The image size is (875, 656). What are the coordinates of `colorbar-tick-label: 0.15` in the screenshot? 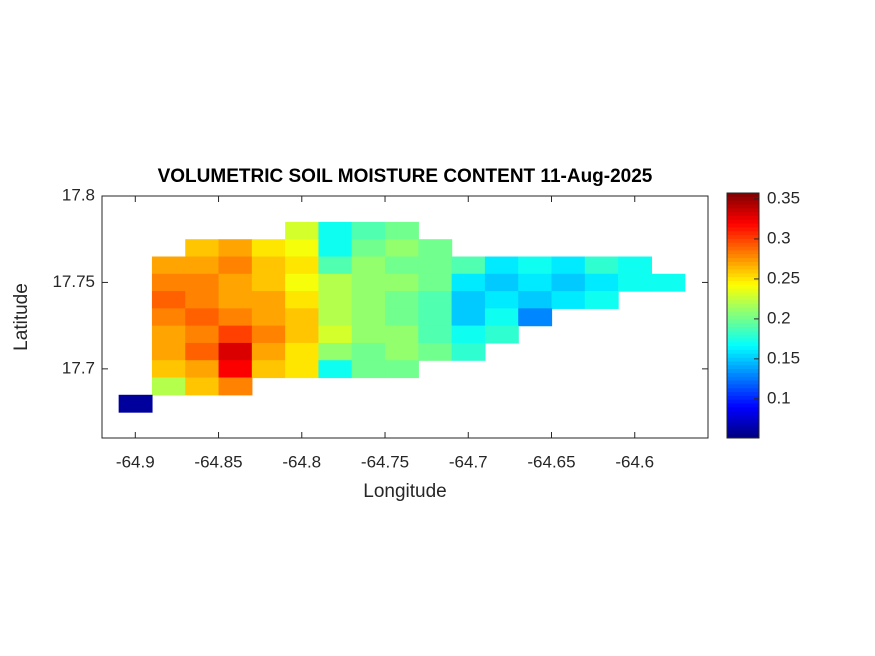 It's located at (783, 357).